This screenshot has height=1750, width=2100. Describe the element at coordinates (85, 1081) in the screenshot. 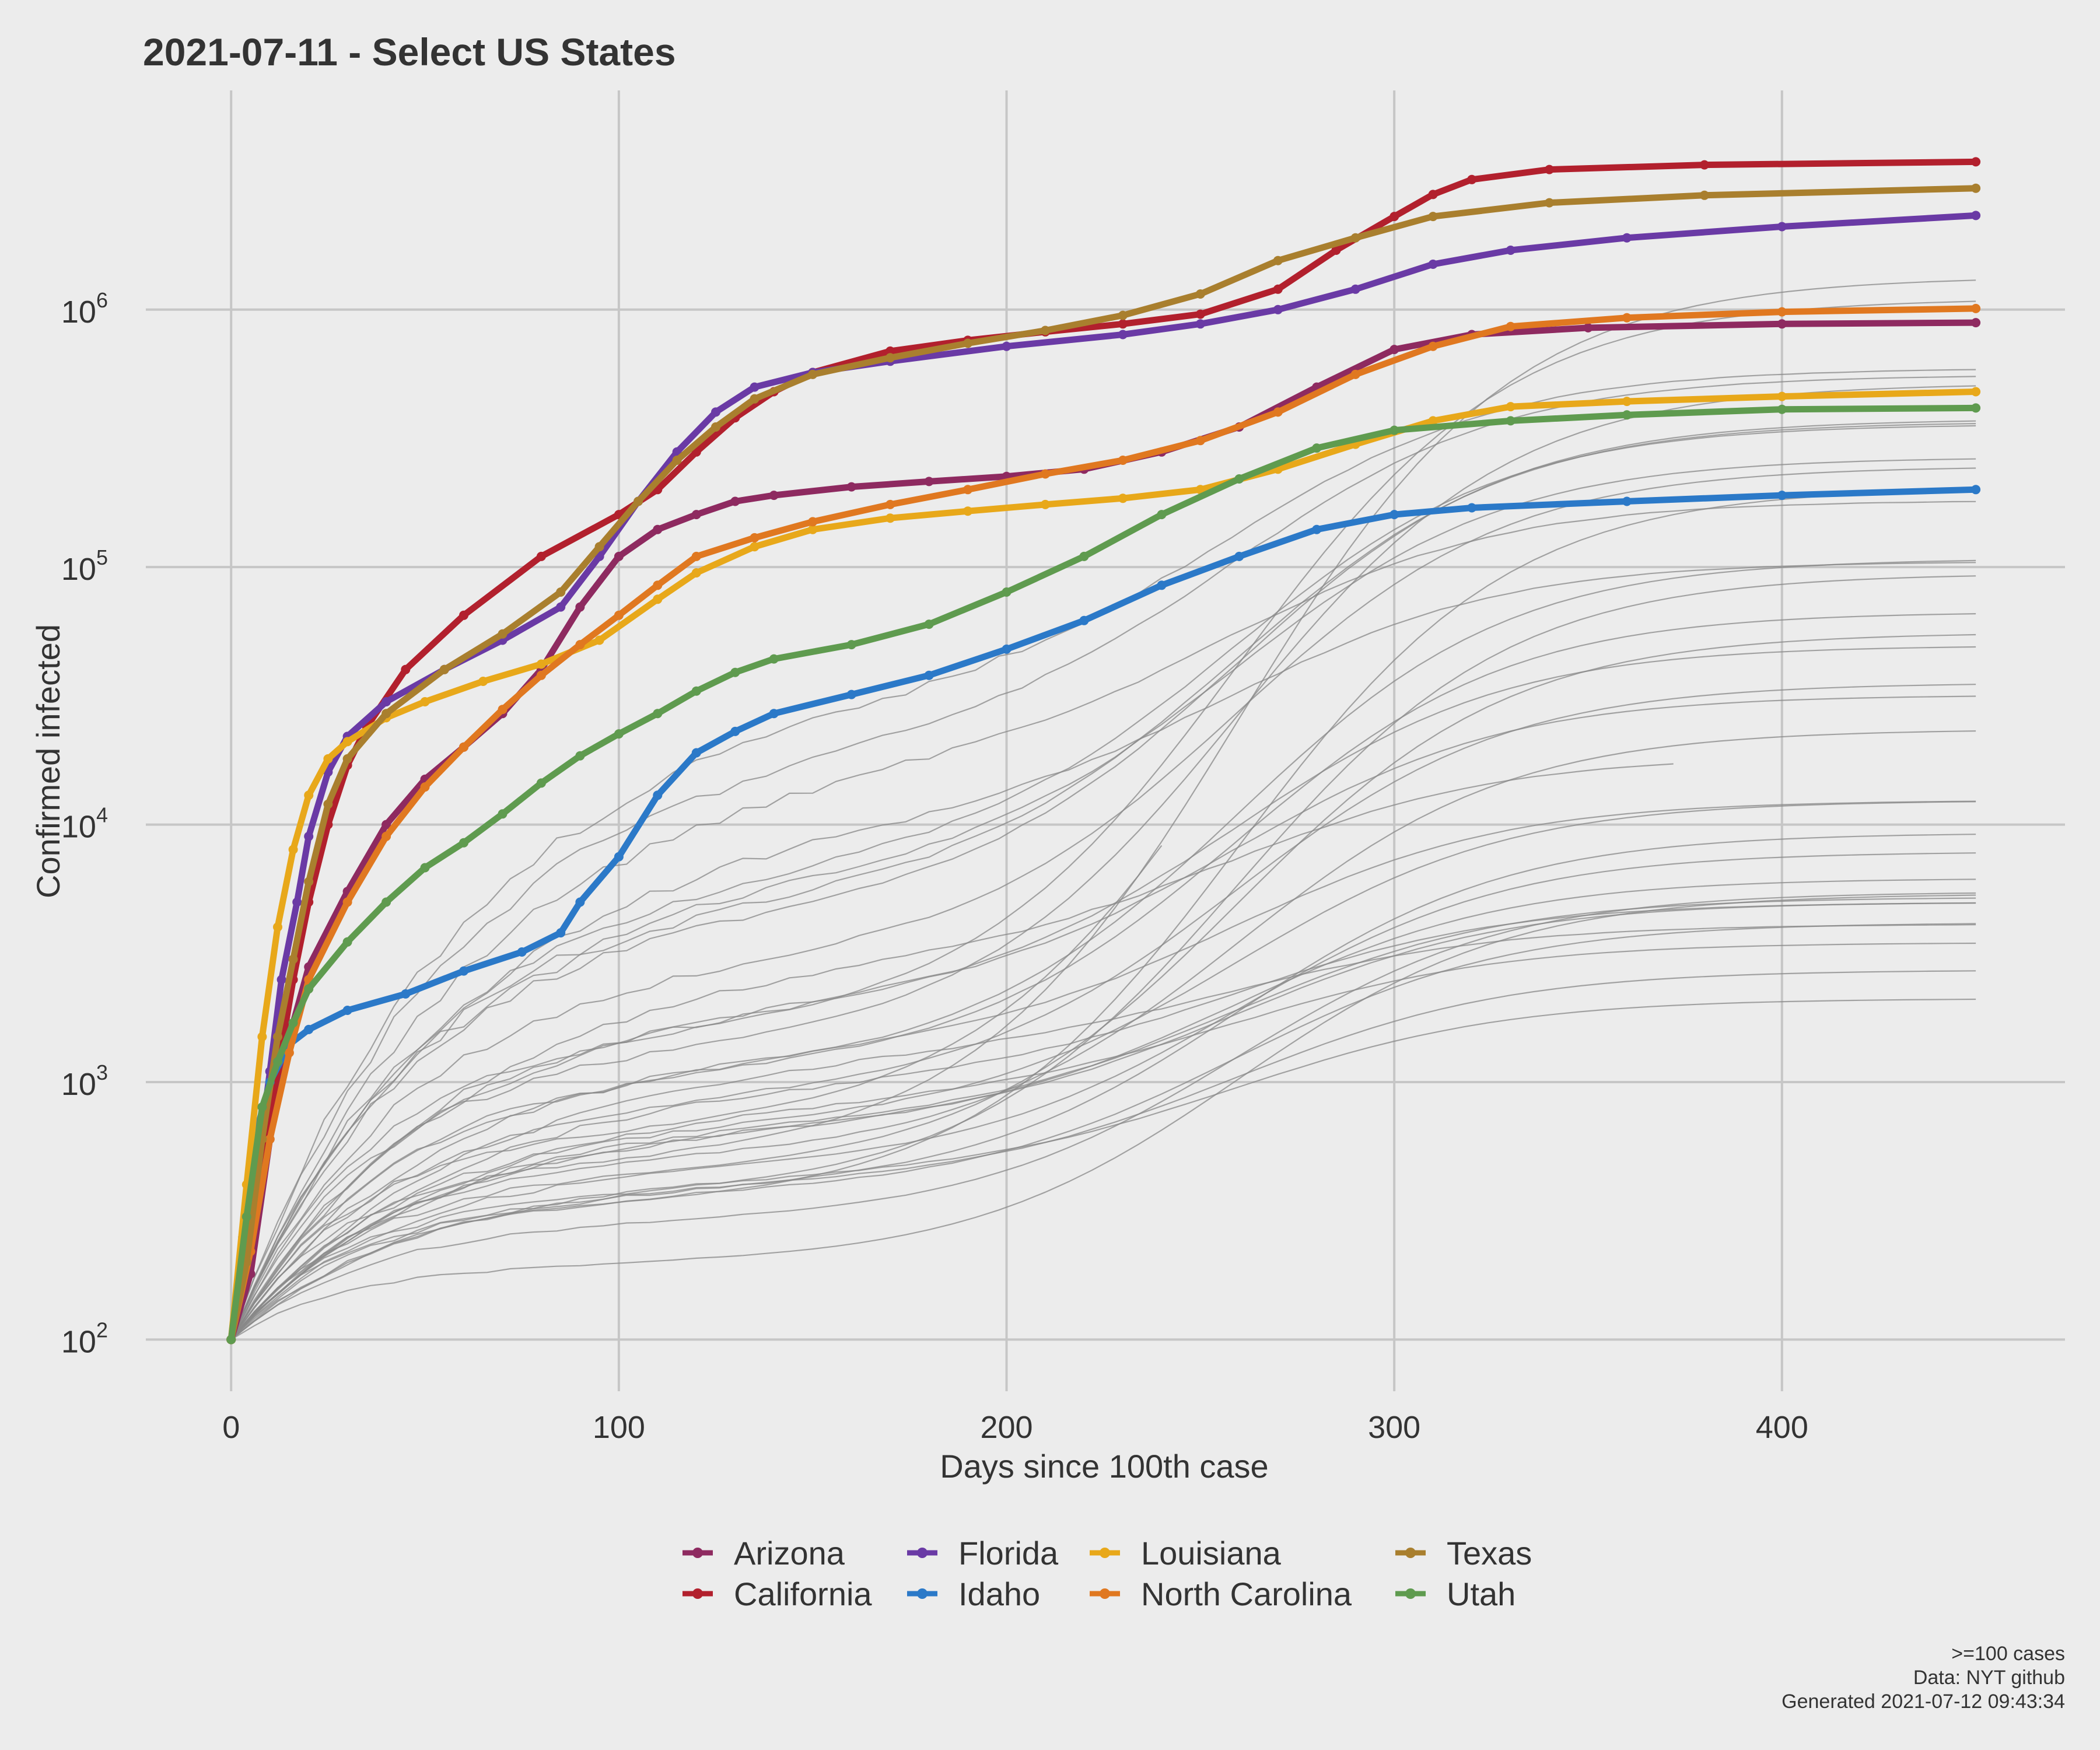

I see `y-tick-label: 10³` at that location.